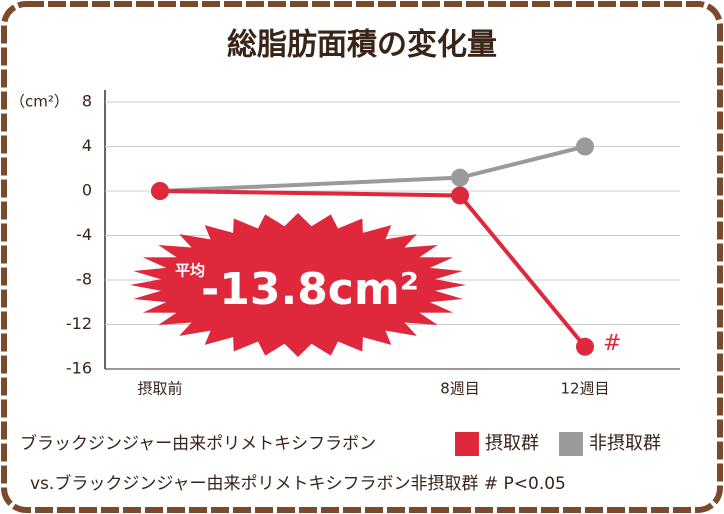 The width and height of the screenshot is (724, 514). I want to click on annotation-prefix: 平均, so click(190, 271).